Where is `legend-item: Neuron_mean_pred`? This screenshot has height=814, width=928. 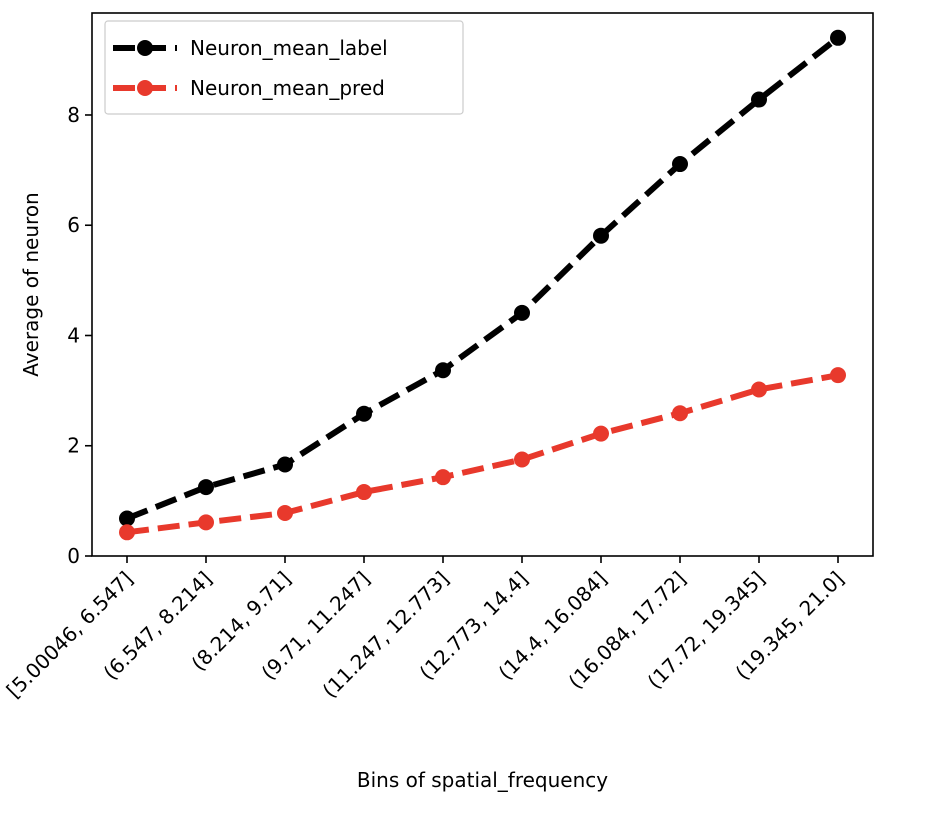
legend-item: Neuron_mean_pred is located at coordinates (249, 88).